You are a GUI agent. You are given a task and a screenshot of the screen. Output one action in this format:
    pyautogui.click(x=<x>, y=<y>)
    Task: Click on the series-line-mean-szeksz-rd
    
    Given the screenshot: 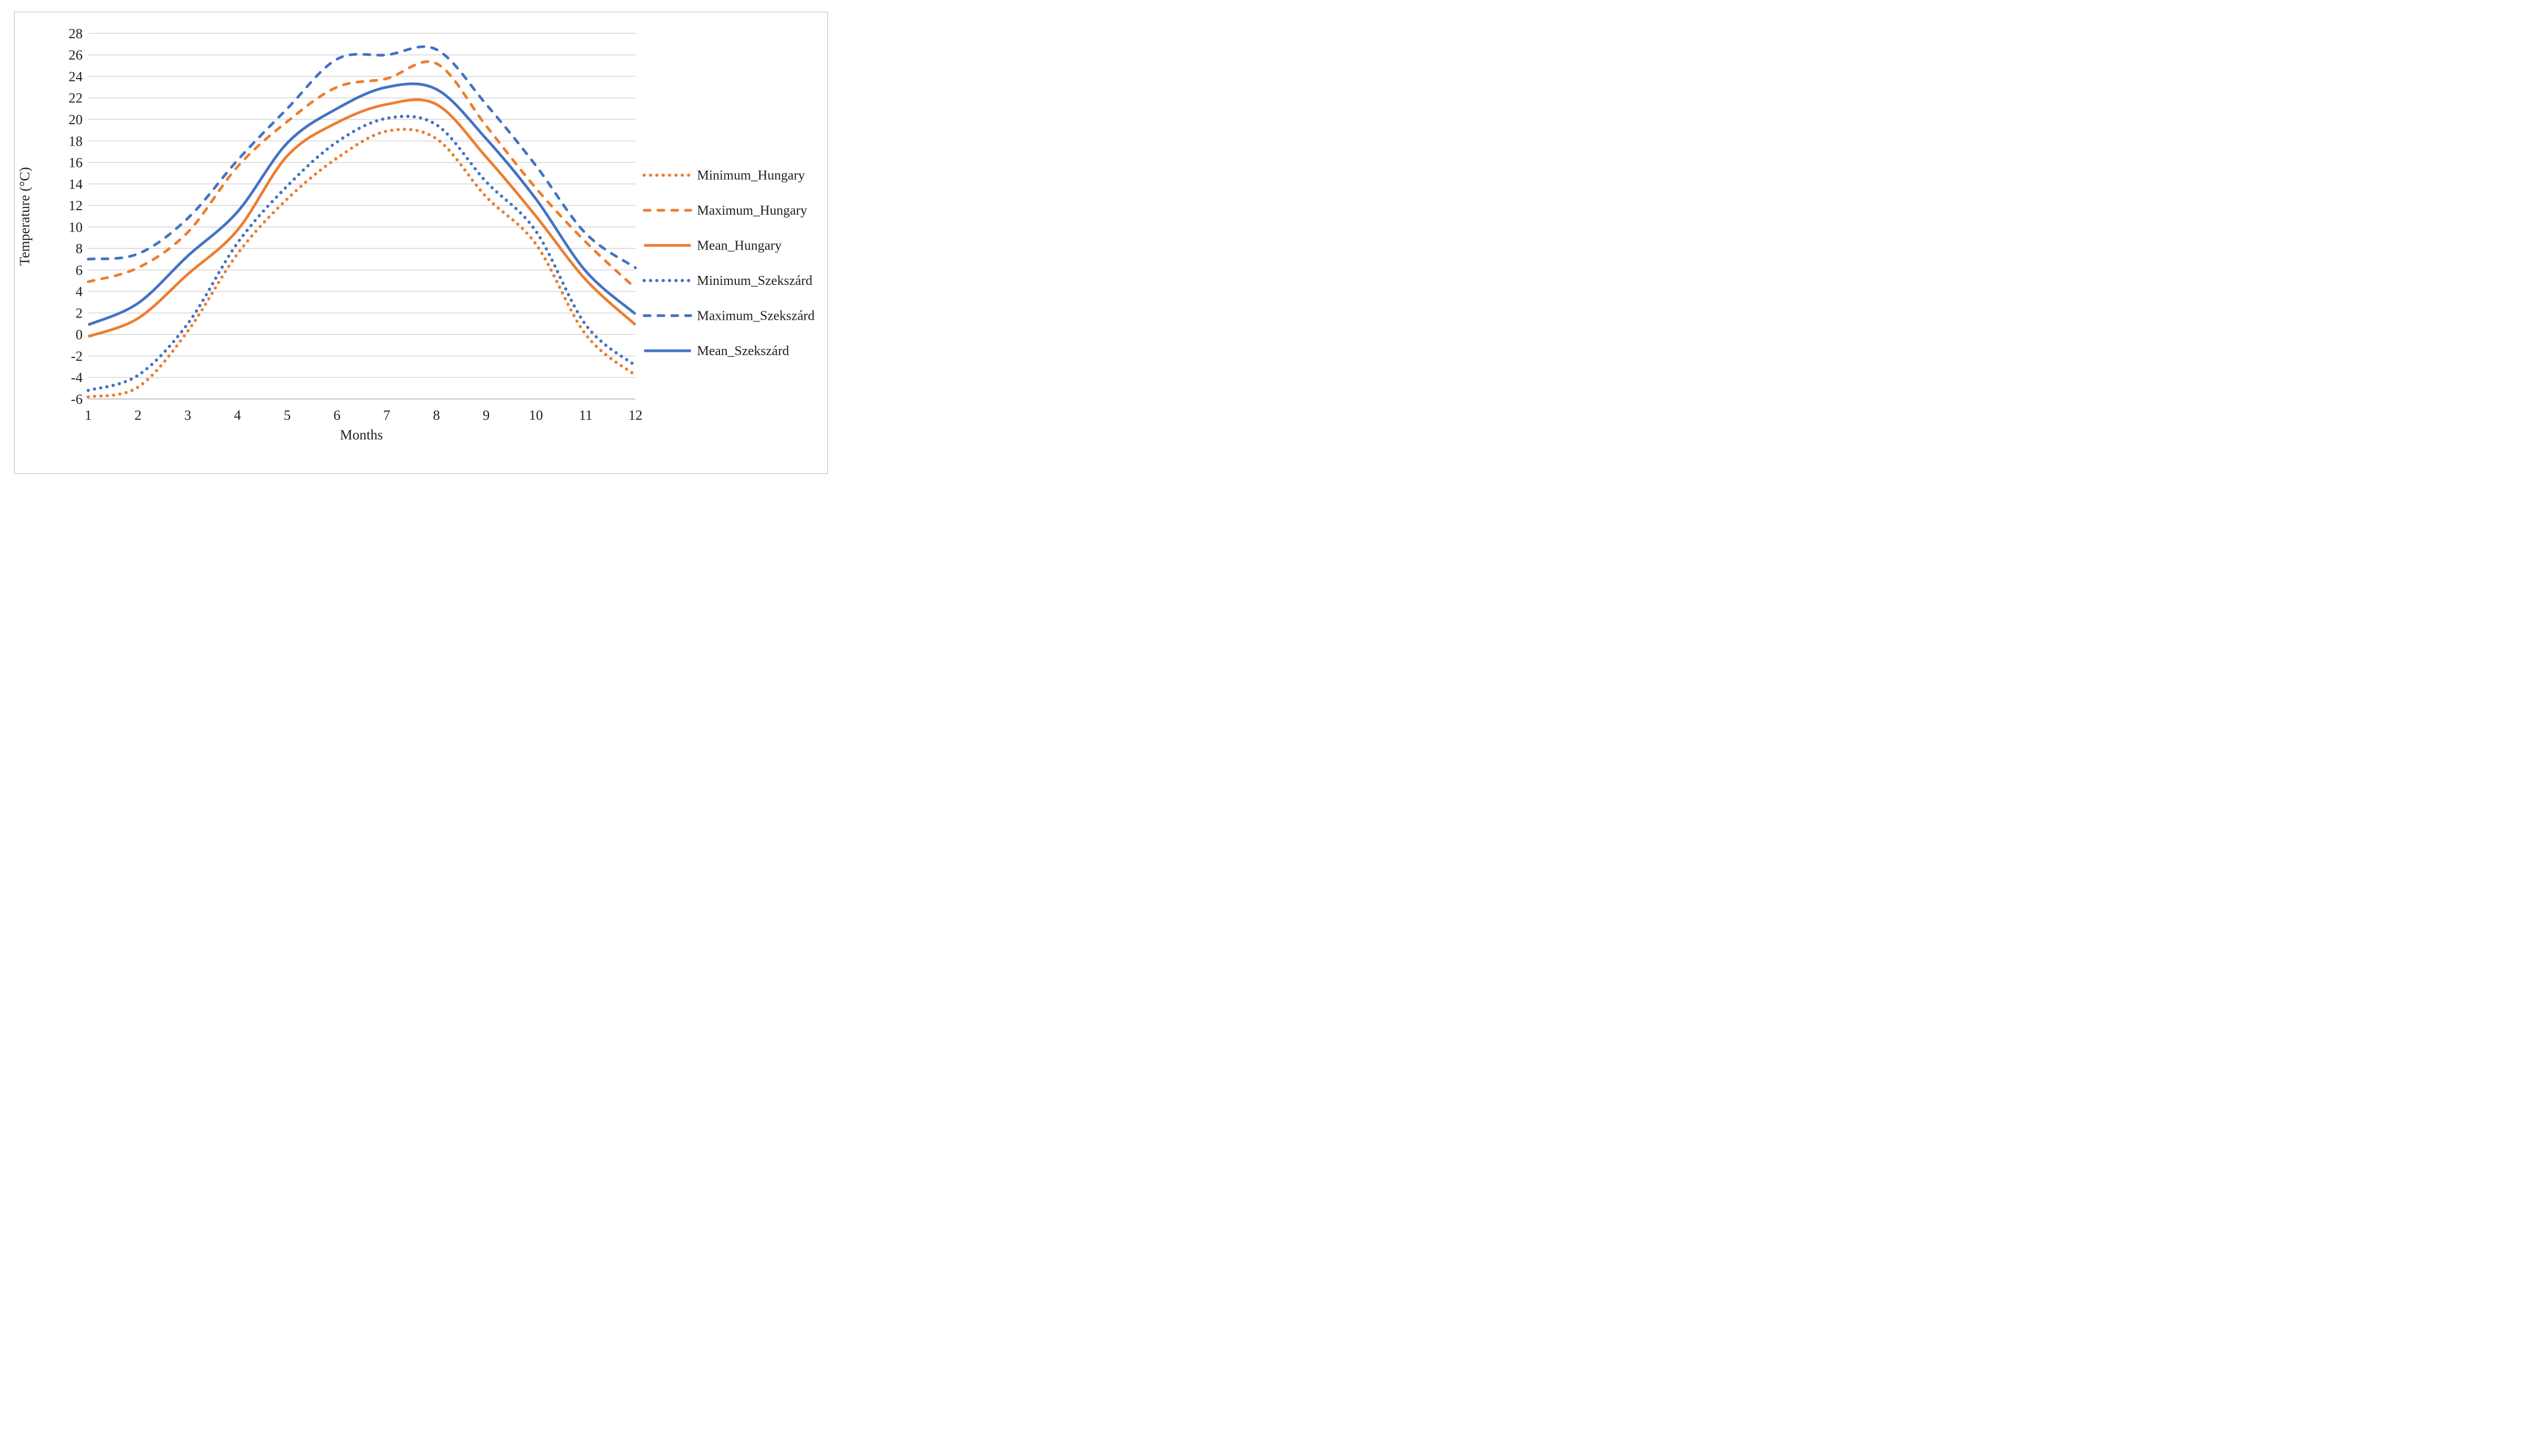 What is the action you would take?
    pyautogui.click(x=362, y=204)
    